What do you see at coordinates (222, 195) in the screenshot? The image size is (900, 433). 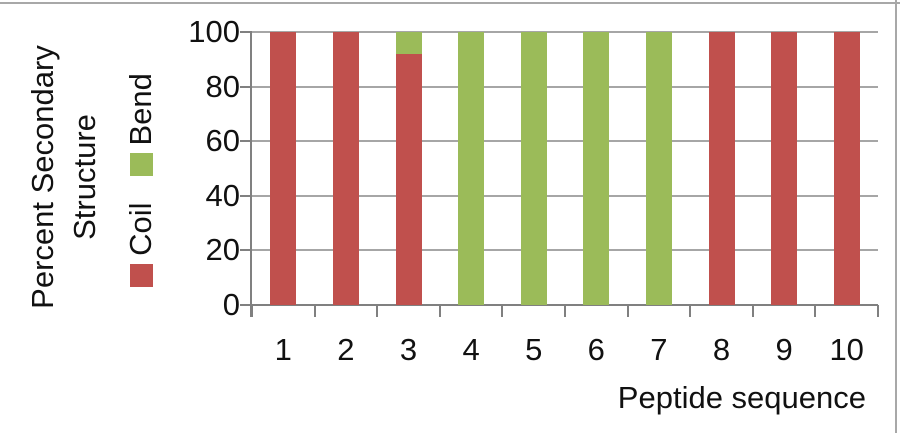 I see `y-tick-label-40: 40` at bounding box center [222, 195].